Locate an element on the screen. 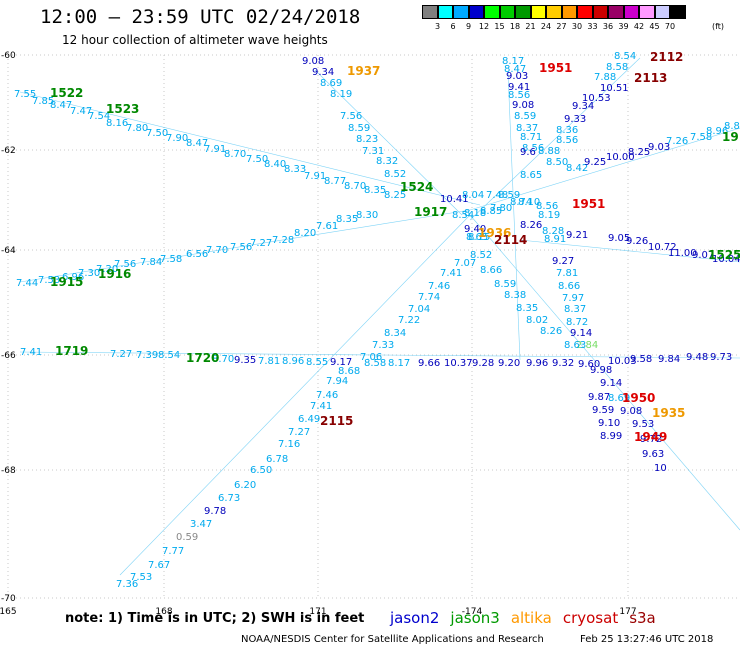 The width and height of the screenshot is (740, 650). swh-reading: 8.42 is located at coordinates (577, 168).